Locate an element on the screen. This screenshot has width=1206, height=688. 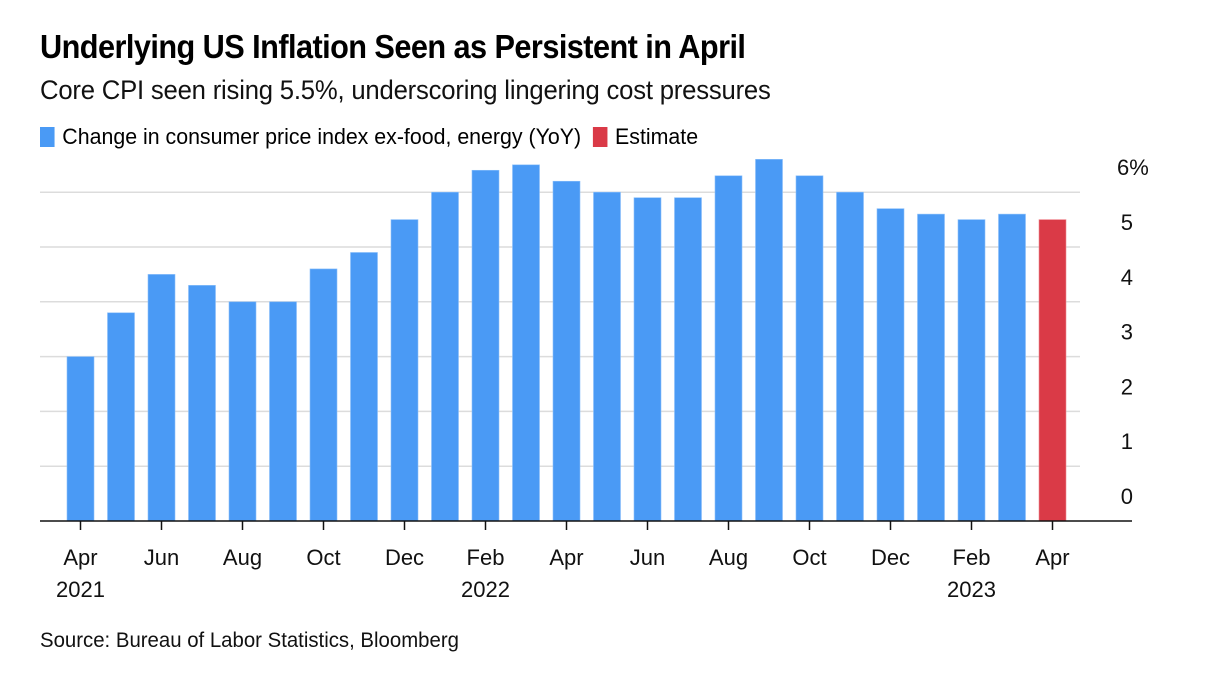
y-axis: 0 1 2 3 4 5 6% is located at coordinates (1133, 332).